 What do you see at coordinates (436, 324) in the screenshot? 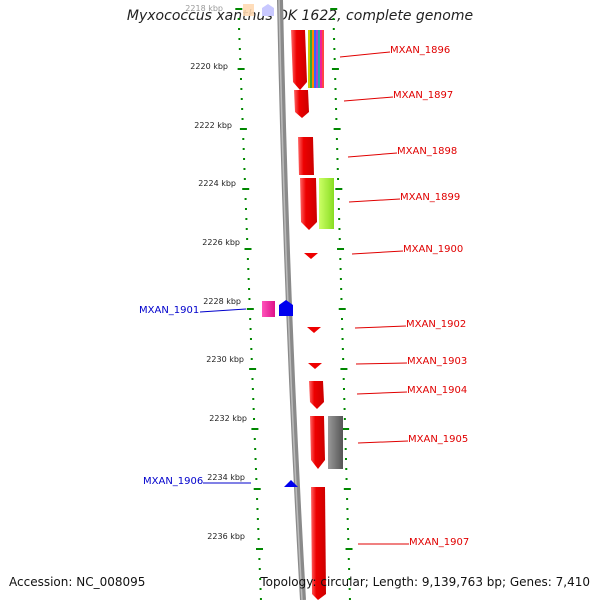
I see `gene-label-mxan-1902: MXAN_1902` at bounding box center [436, 324].